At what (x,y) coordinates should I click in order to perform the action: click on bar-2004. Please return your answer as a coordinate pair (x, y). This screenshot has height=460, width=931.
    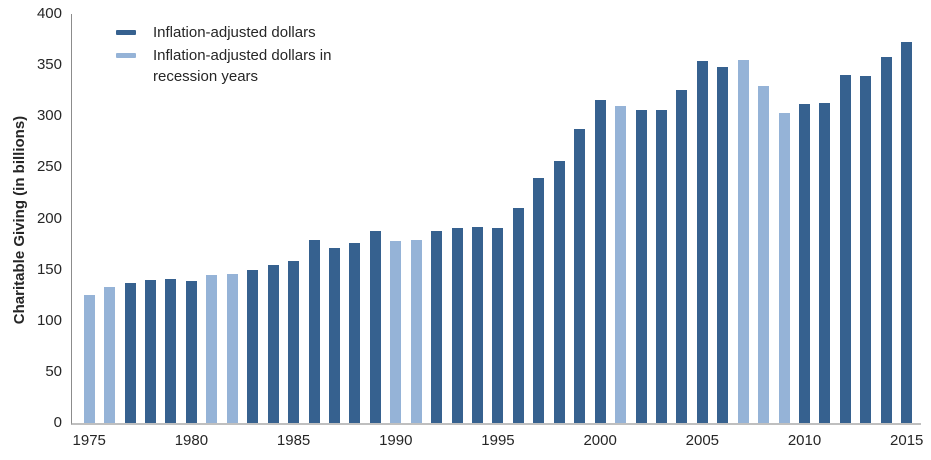
    Looking at the image, I should click on (682, 256).